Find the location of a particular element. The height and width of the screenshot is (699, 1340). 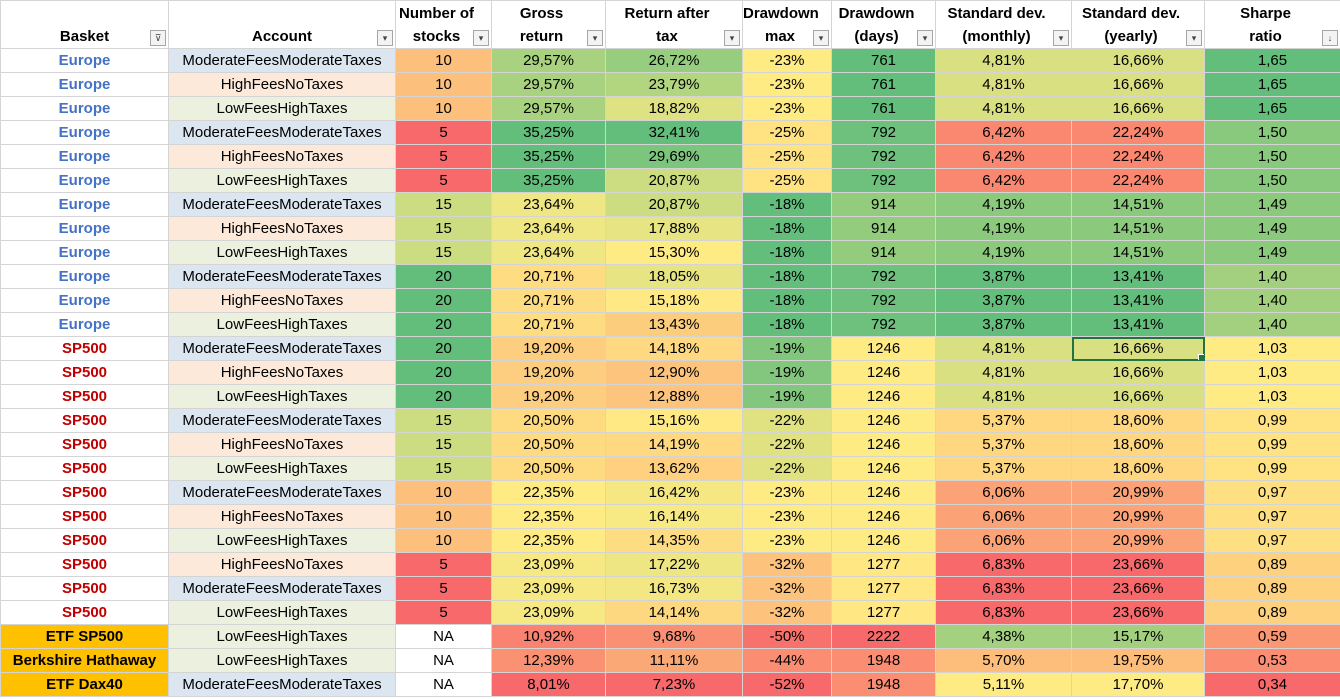

cell-gross: 12,39% is located at coordinates (548, 660).